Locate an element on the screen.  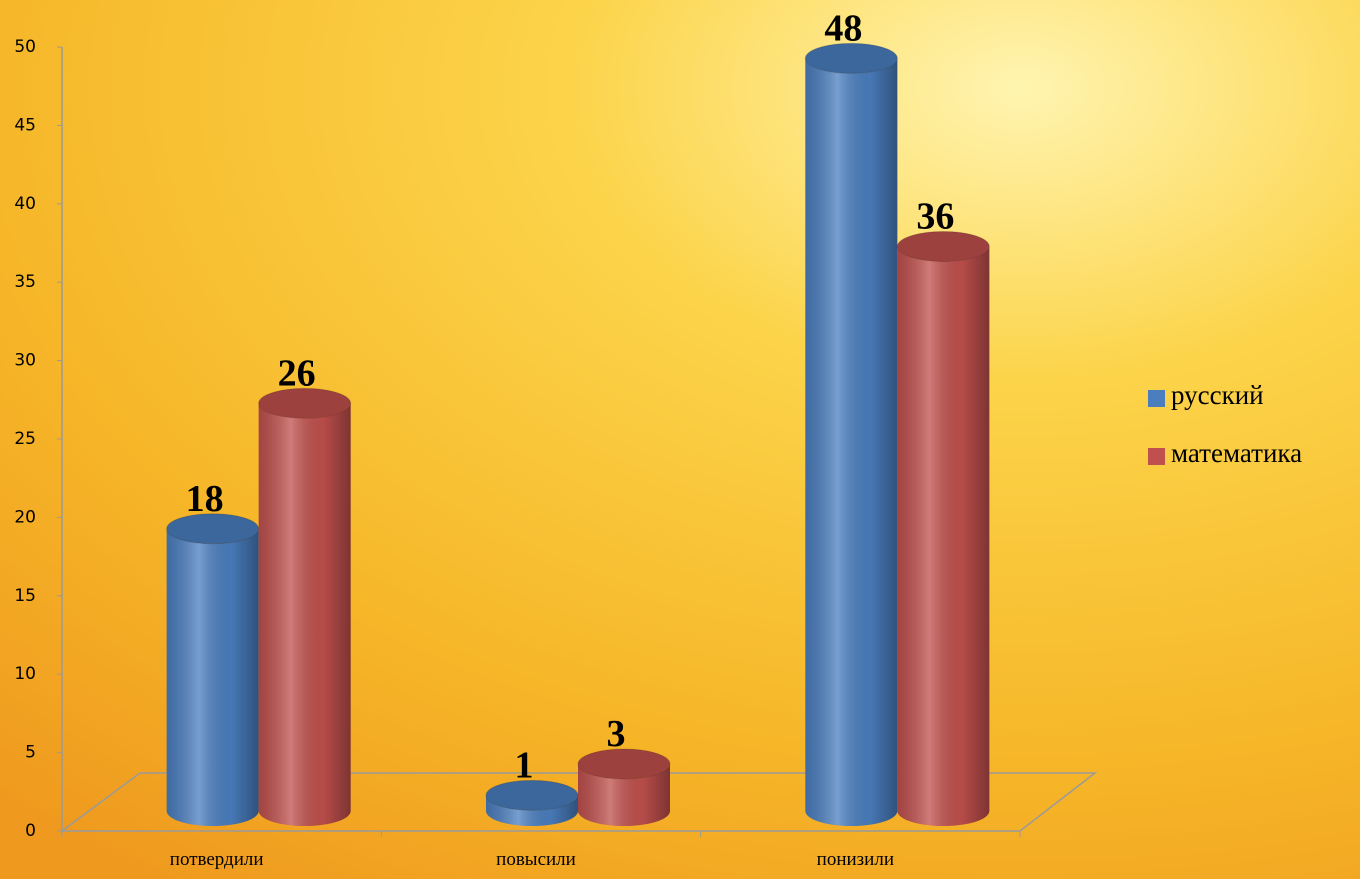
data-label: 1 is located at coordinates (524, 765).